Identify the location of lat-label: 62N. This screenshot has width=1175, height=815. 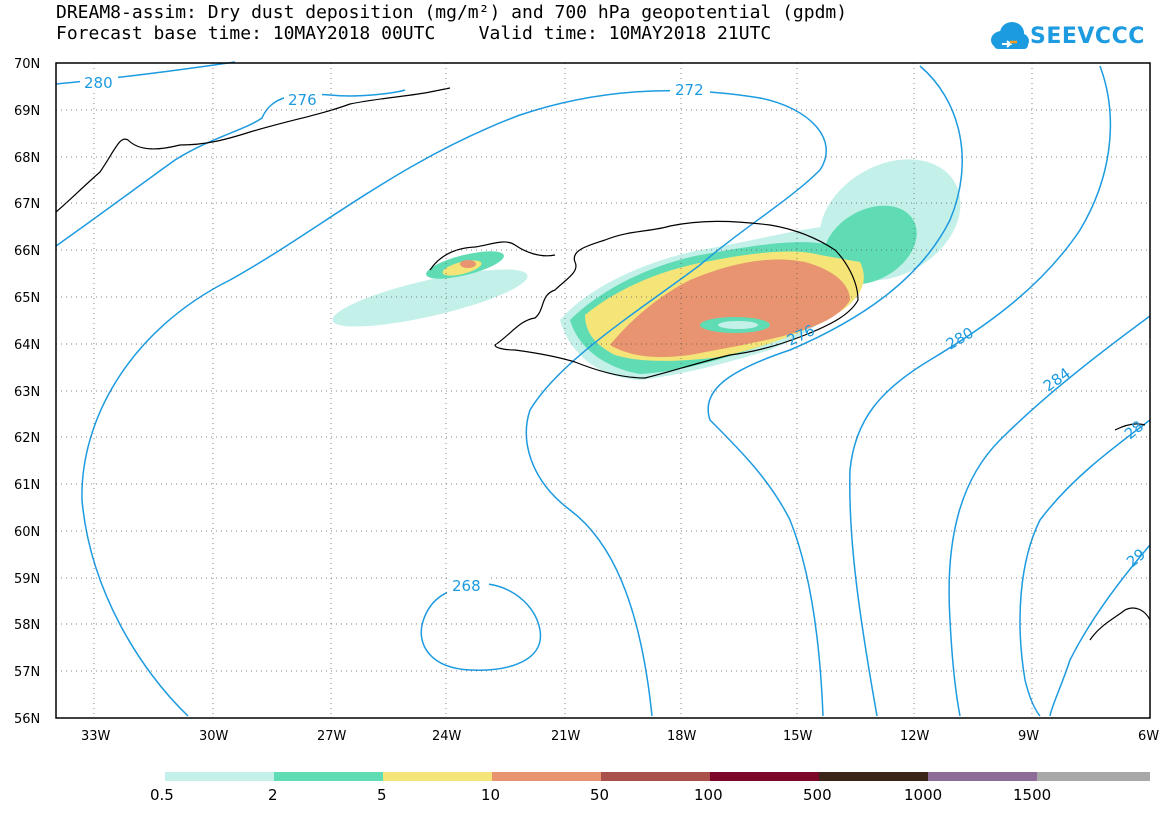
(27, 438).